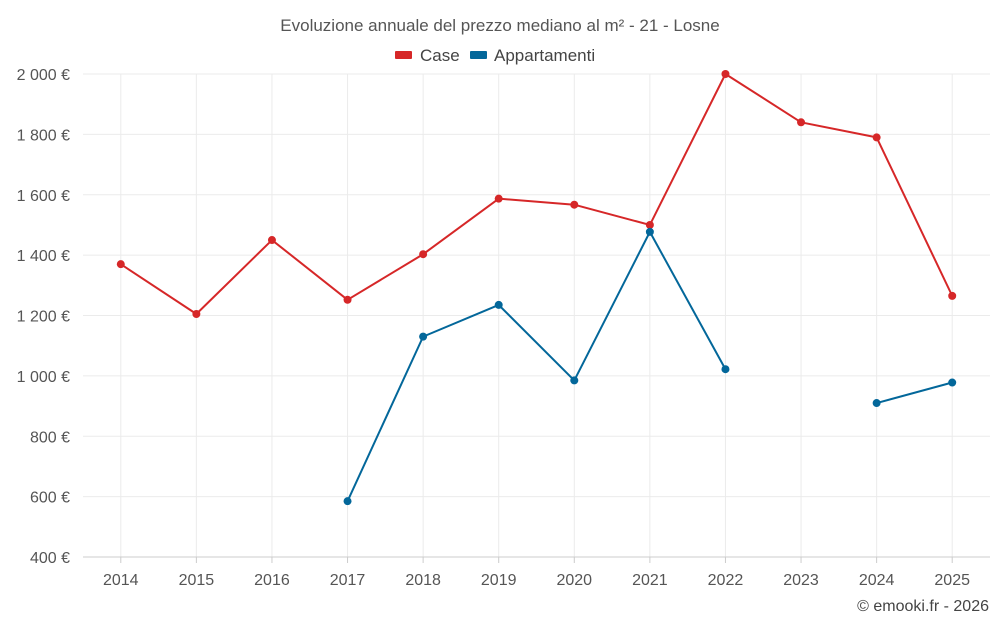 This screenshot has height=630, width=1000. What do you see at coordinates (43, 135) in the screenshot?
I see `y-tick-label: 1 800 €` at bounding box center [43, 135].